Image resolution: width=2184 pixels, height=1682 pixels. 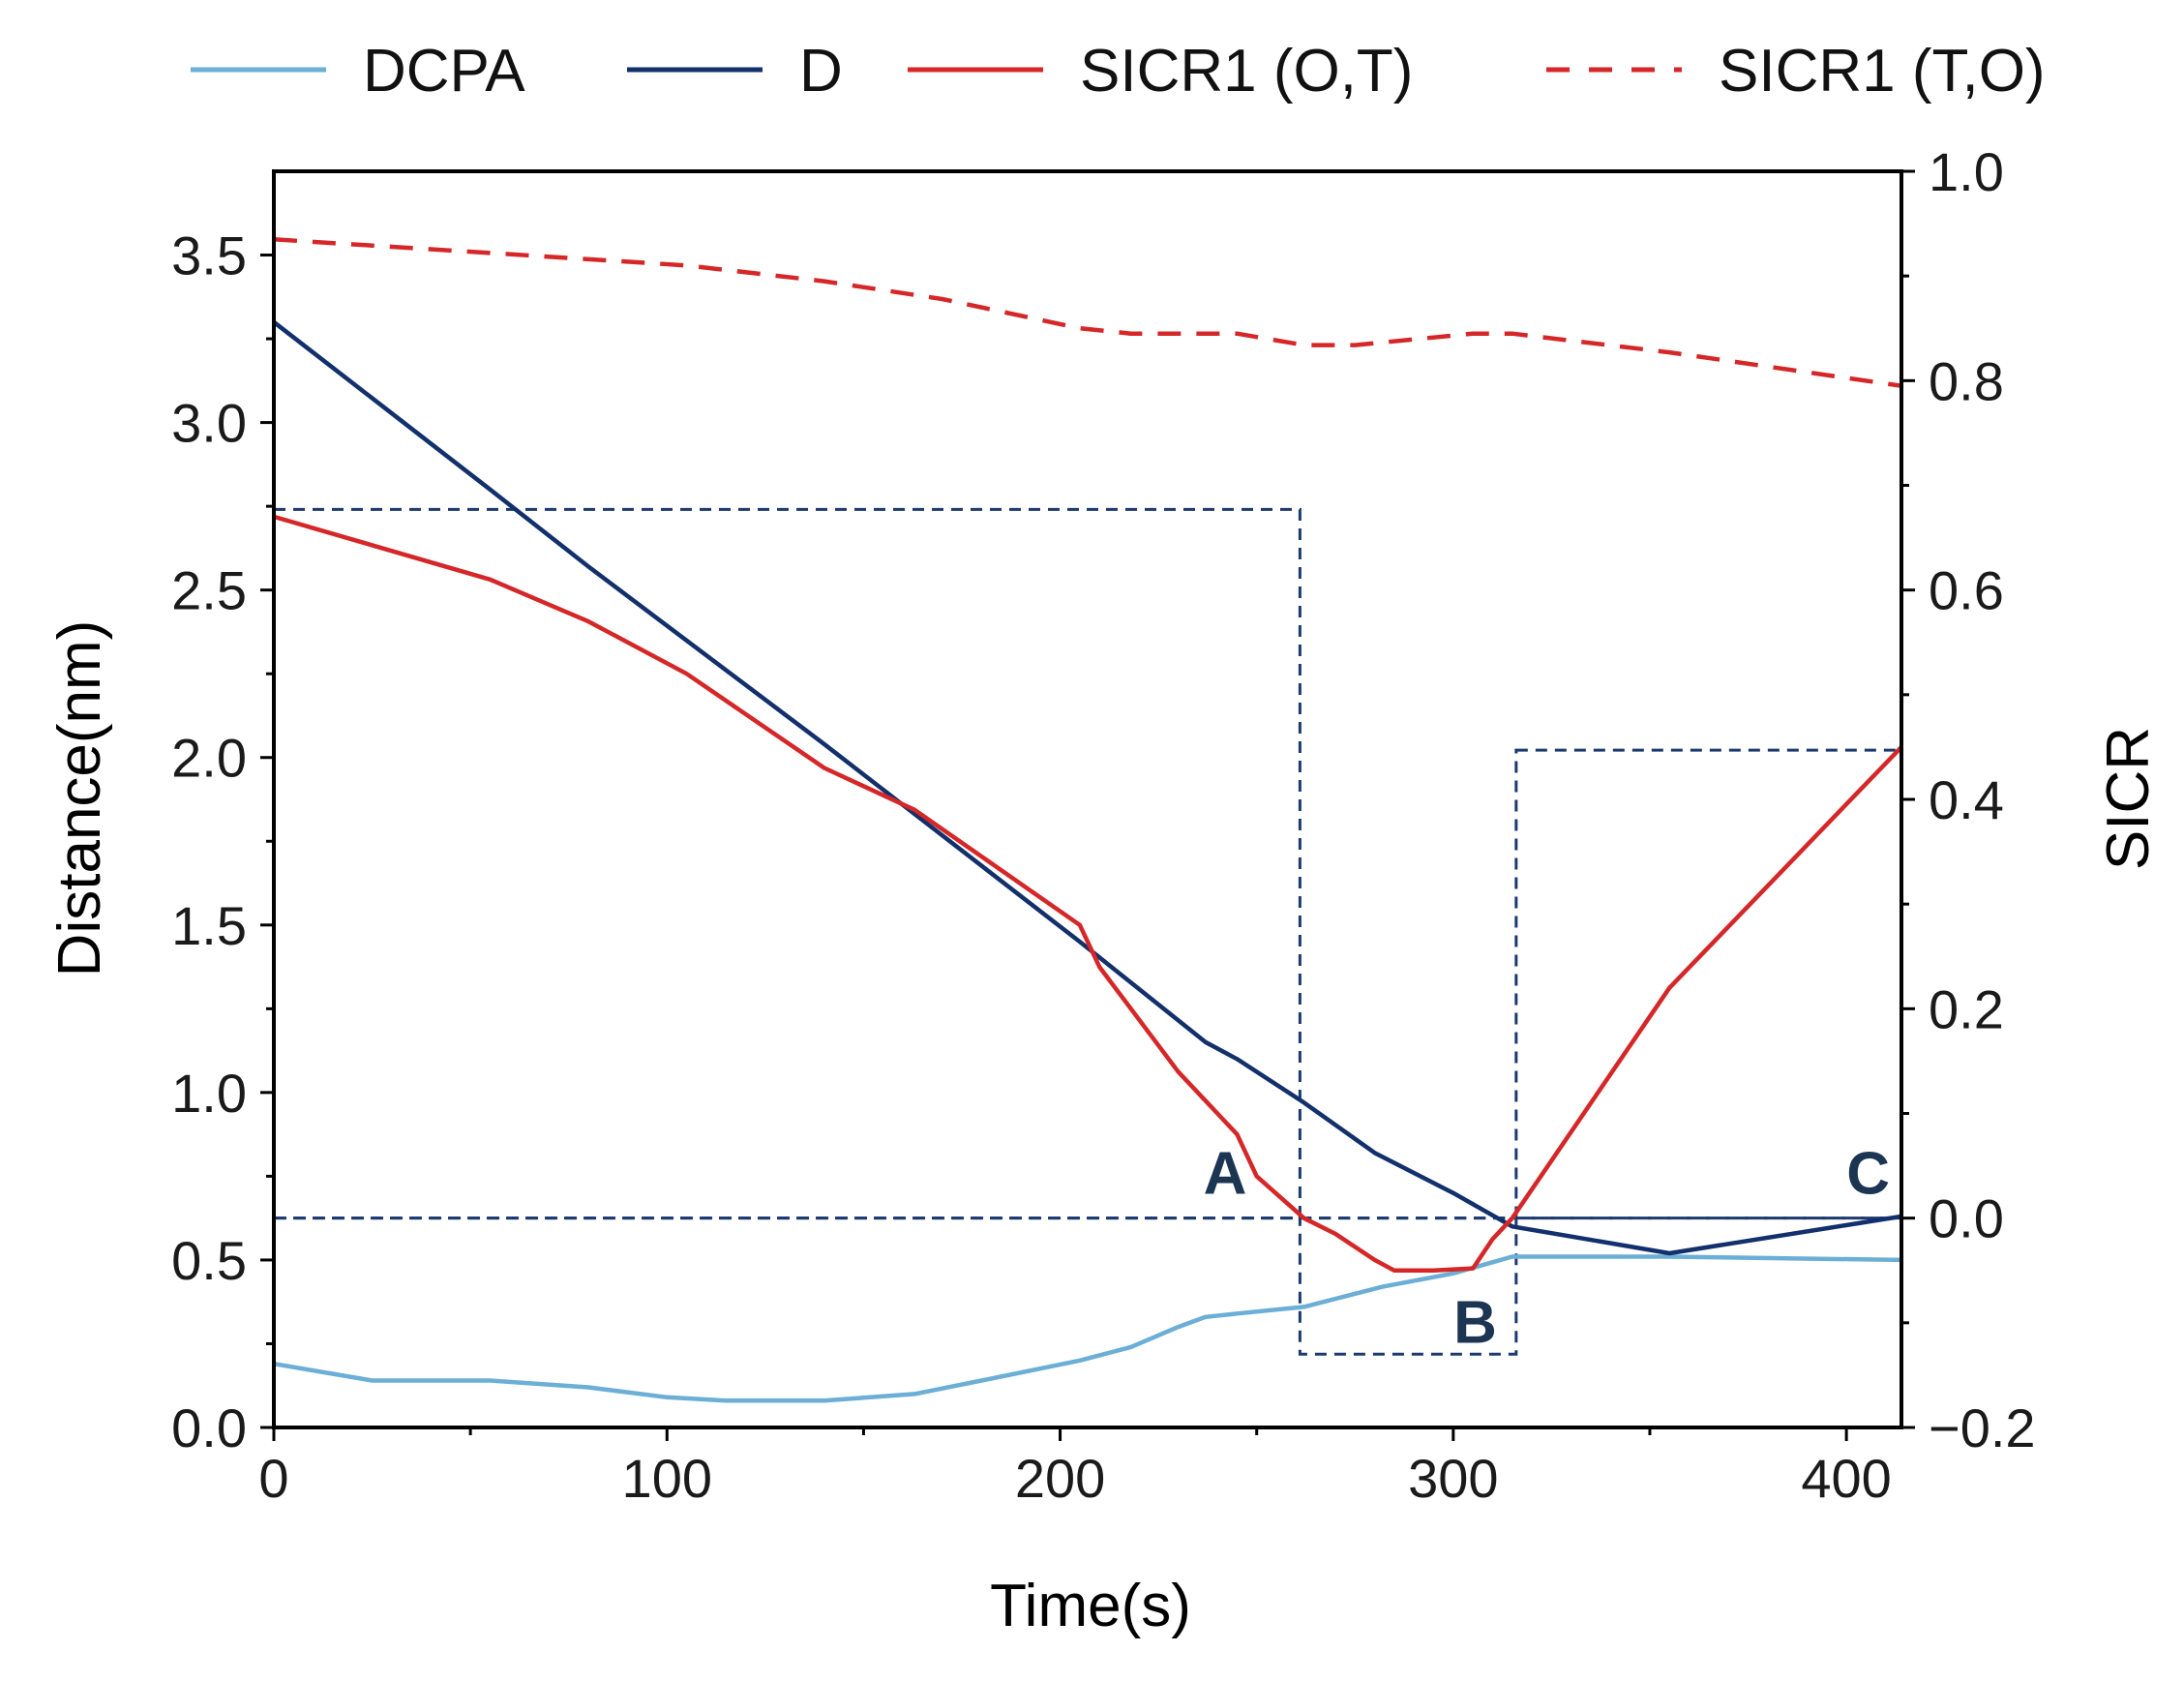 I want to click on y-tick-label: 2.0, so click(x=209, y=758).